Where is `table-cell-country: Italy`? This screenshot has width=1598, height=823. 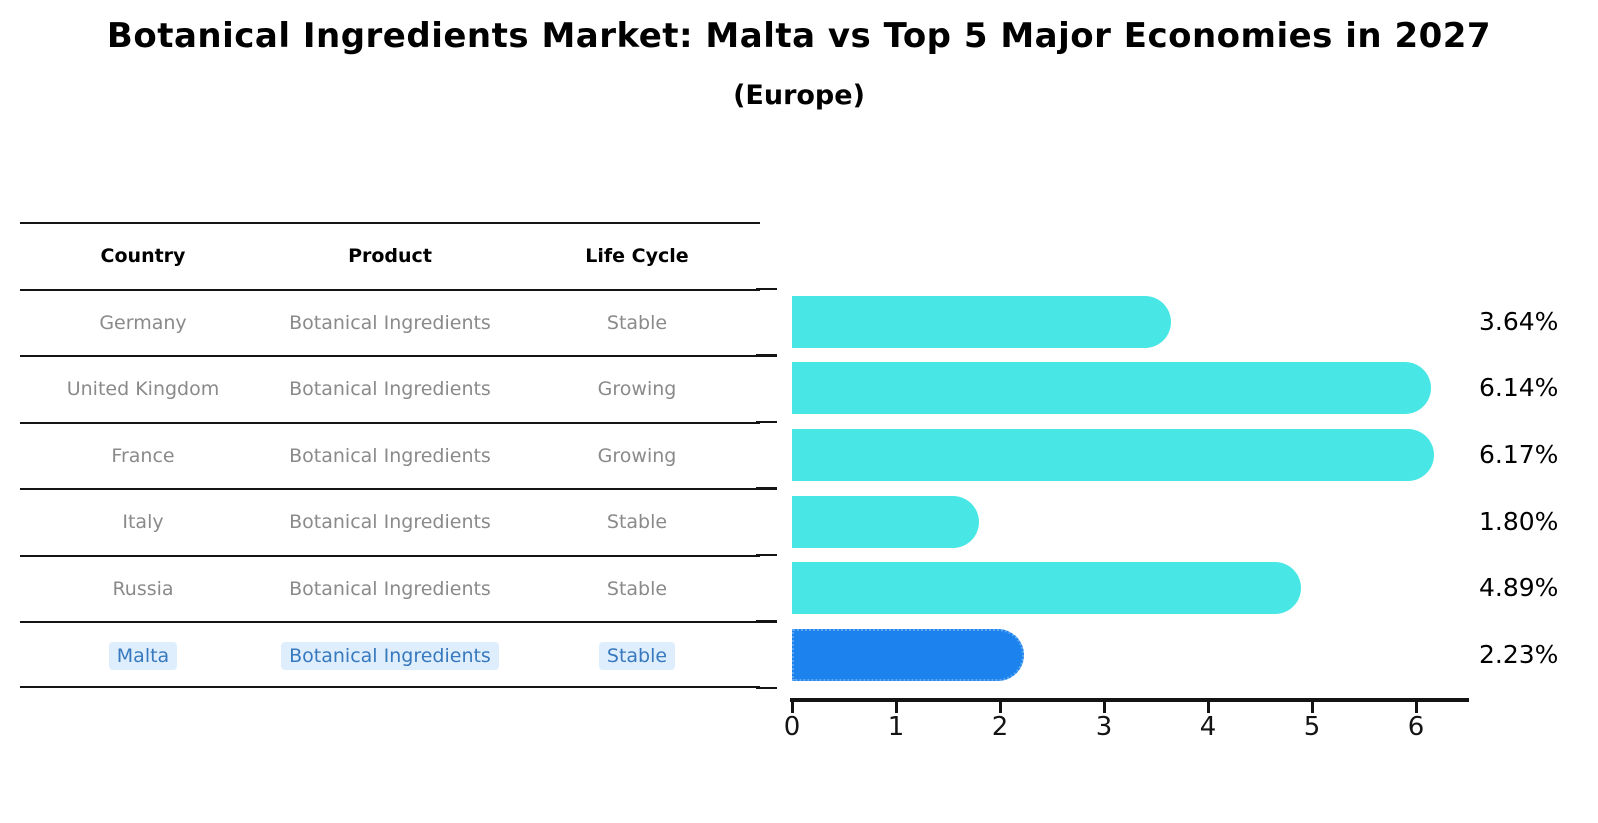 table-cell-country: Italy is located at coordinates (143, 522).